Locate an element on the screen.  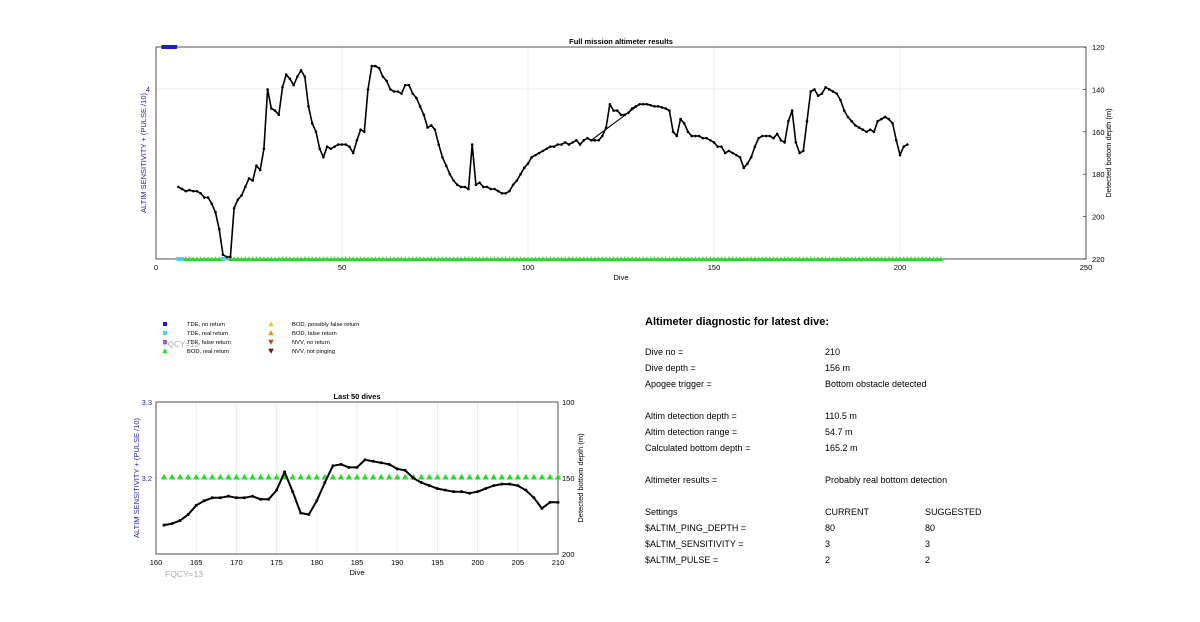
bottom-chart-xlabel: Dive is located at coordinates (356, 572).